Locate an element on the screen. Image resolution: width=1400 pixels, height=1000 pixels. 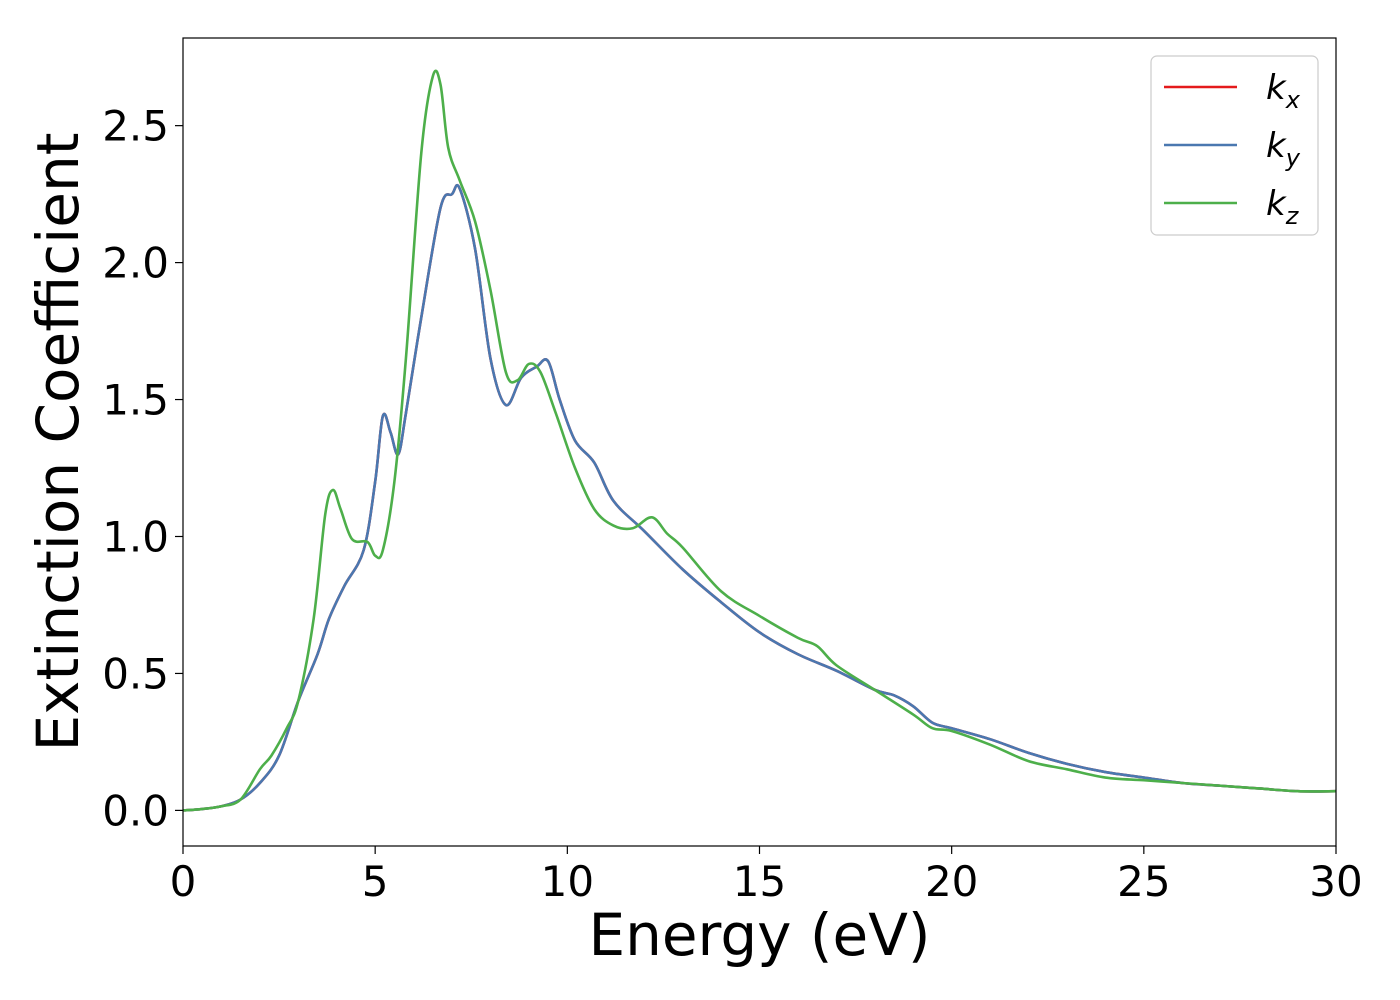
legend-label-subscript: z is located at coordinates (1292, 216).